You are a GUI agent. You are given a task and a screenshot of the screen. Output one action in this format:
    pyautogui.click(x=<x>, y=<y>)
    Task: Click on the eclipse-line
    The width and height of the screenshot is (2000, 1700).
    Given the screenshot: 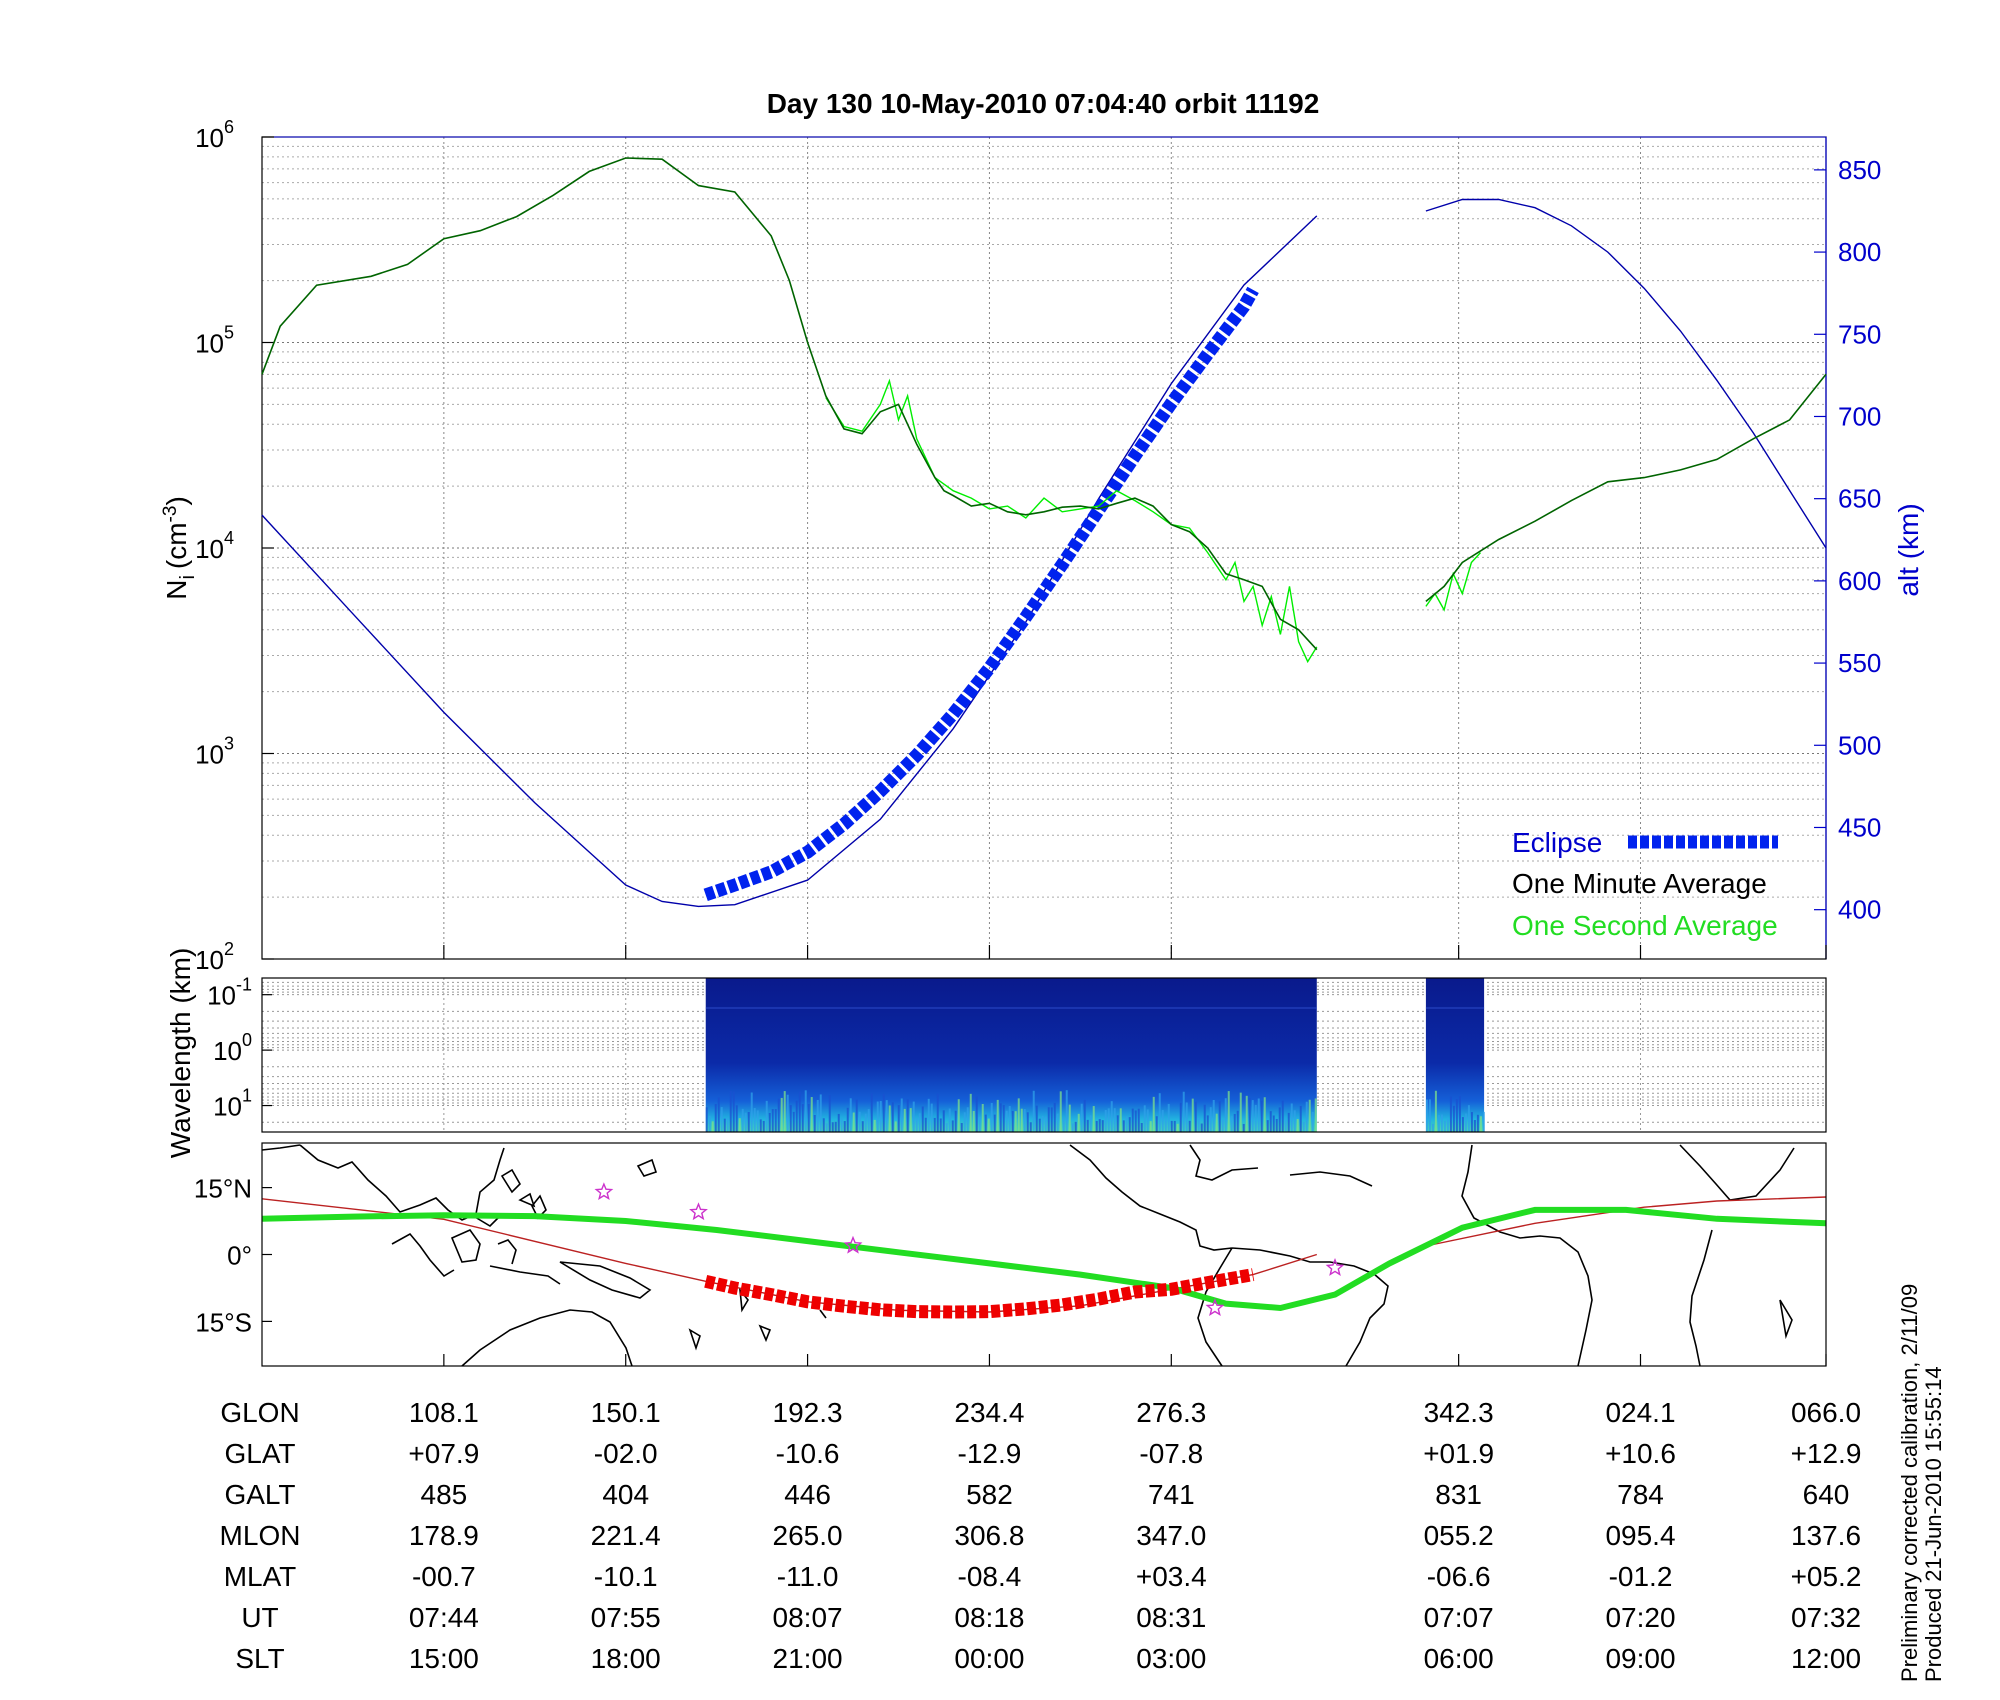 What is the action you would take?
    pyautogui.click(x=981, y=594)
    